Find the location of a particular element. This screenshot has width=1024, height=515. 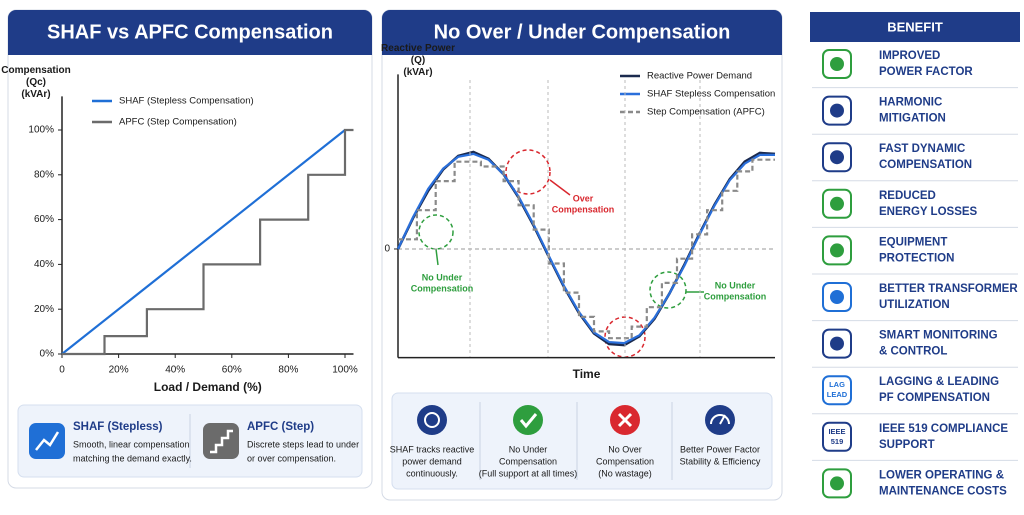

benefit-text: EQUIPMENT is located at coordinates (913, 242).